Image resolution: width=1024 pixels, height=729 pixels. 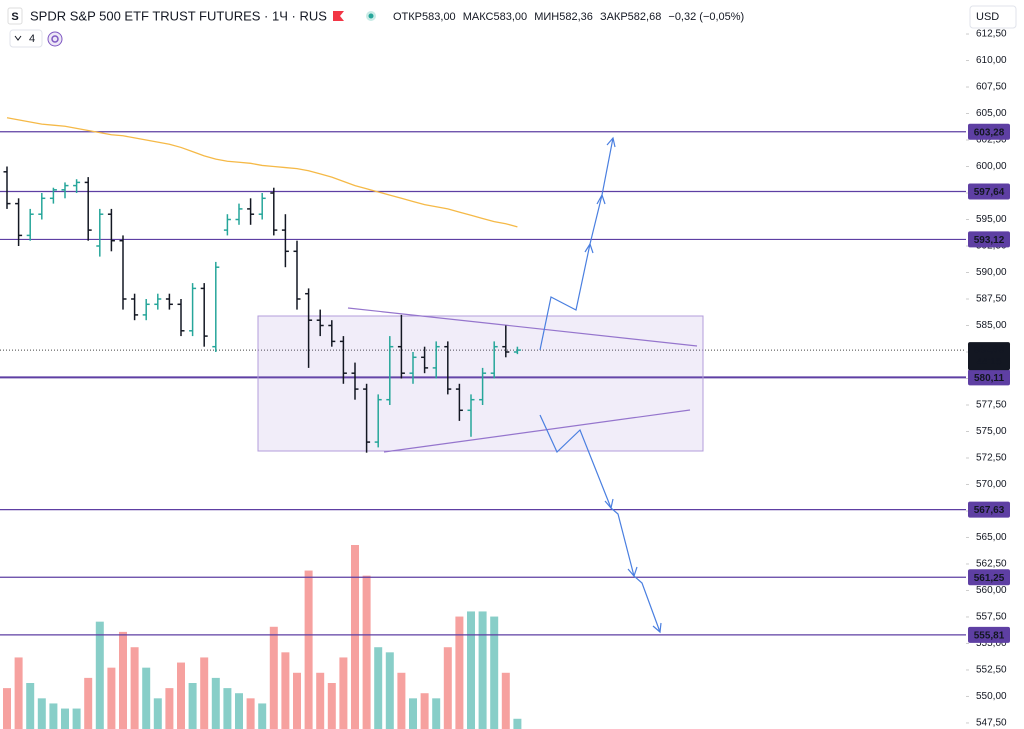 What do you see at coordinates (991, 643) in the screenshot?
I see `y-tick-label: 555,00` at bounding box center [991, 643].